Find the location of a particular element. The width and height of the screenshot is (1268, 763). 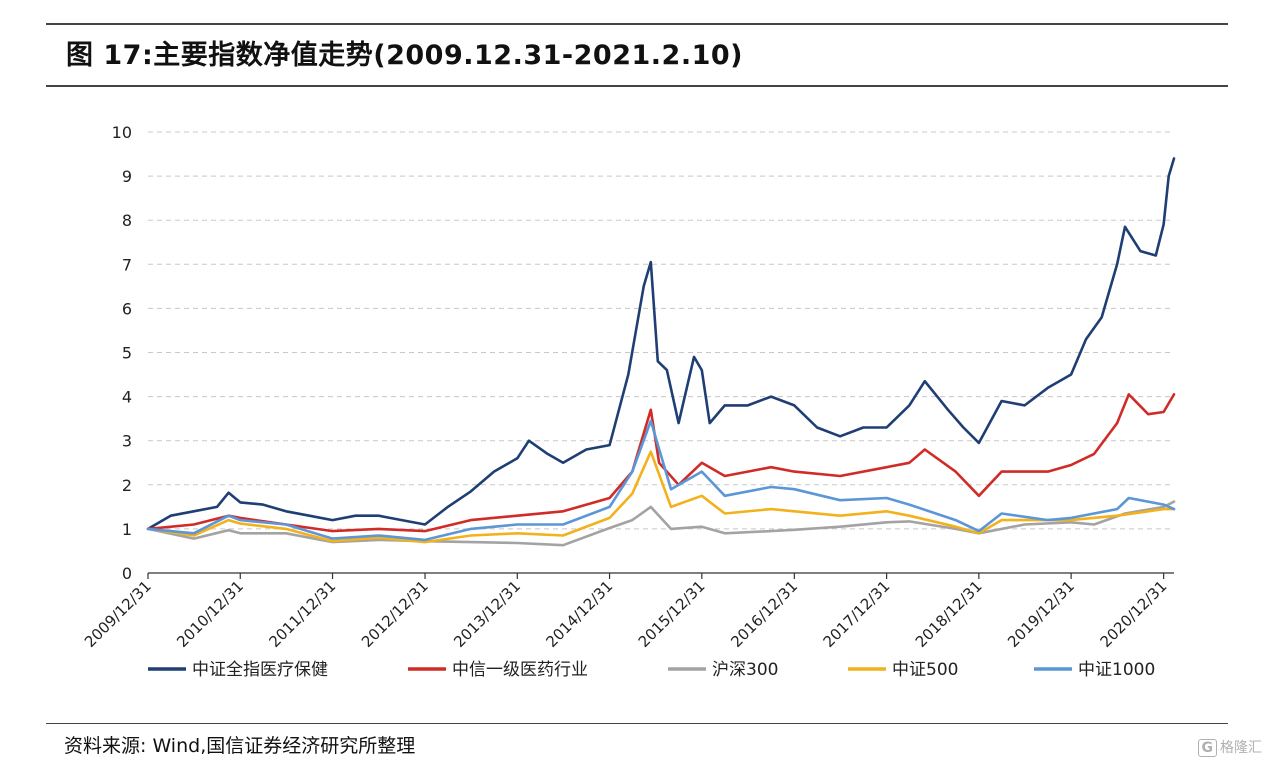

legend-label: 中证全指医疗保健 is located at coordinates (260, 670).